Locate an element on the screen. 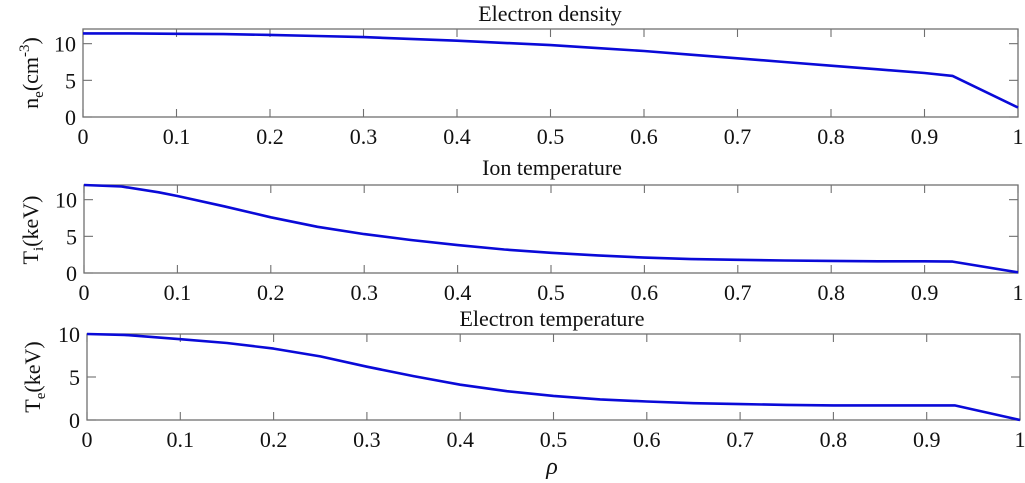  svg-text: Ti(keV) is located at coordinates (32, 230).